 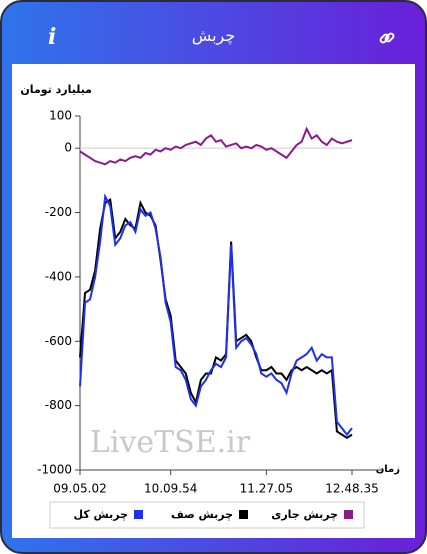 What do you see at coordinates (60, 116) in the screenshot?
I see `y-tick-label: 100` at bounding box center [60, 116].